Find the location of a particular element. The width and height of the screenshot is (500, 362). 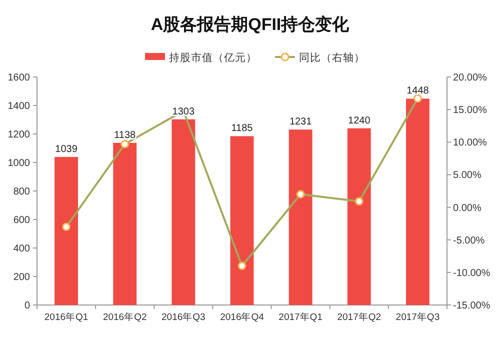

x-tick-label: 2016年Q1 is located at coordinates (66, 317).